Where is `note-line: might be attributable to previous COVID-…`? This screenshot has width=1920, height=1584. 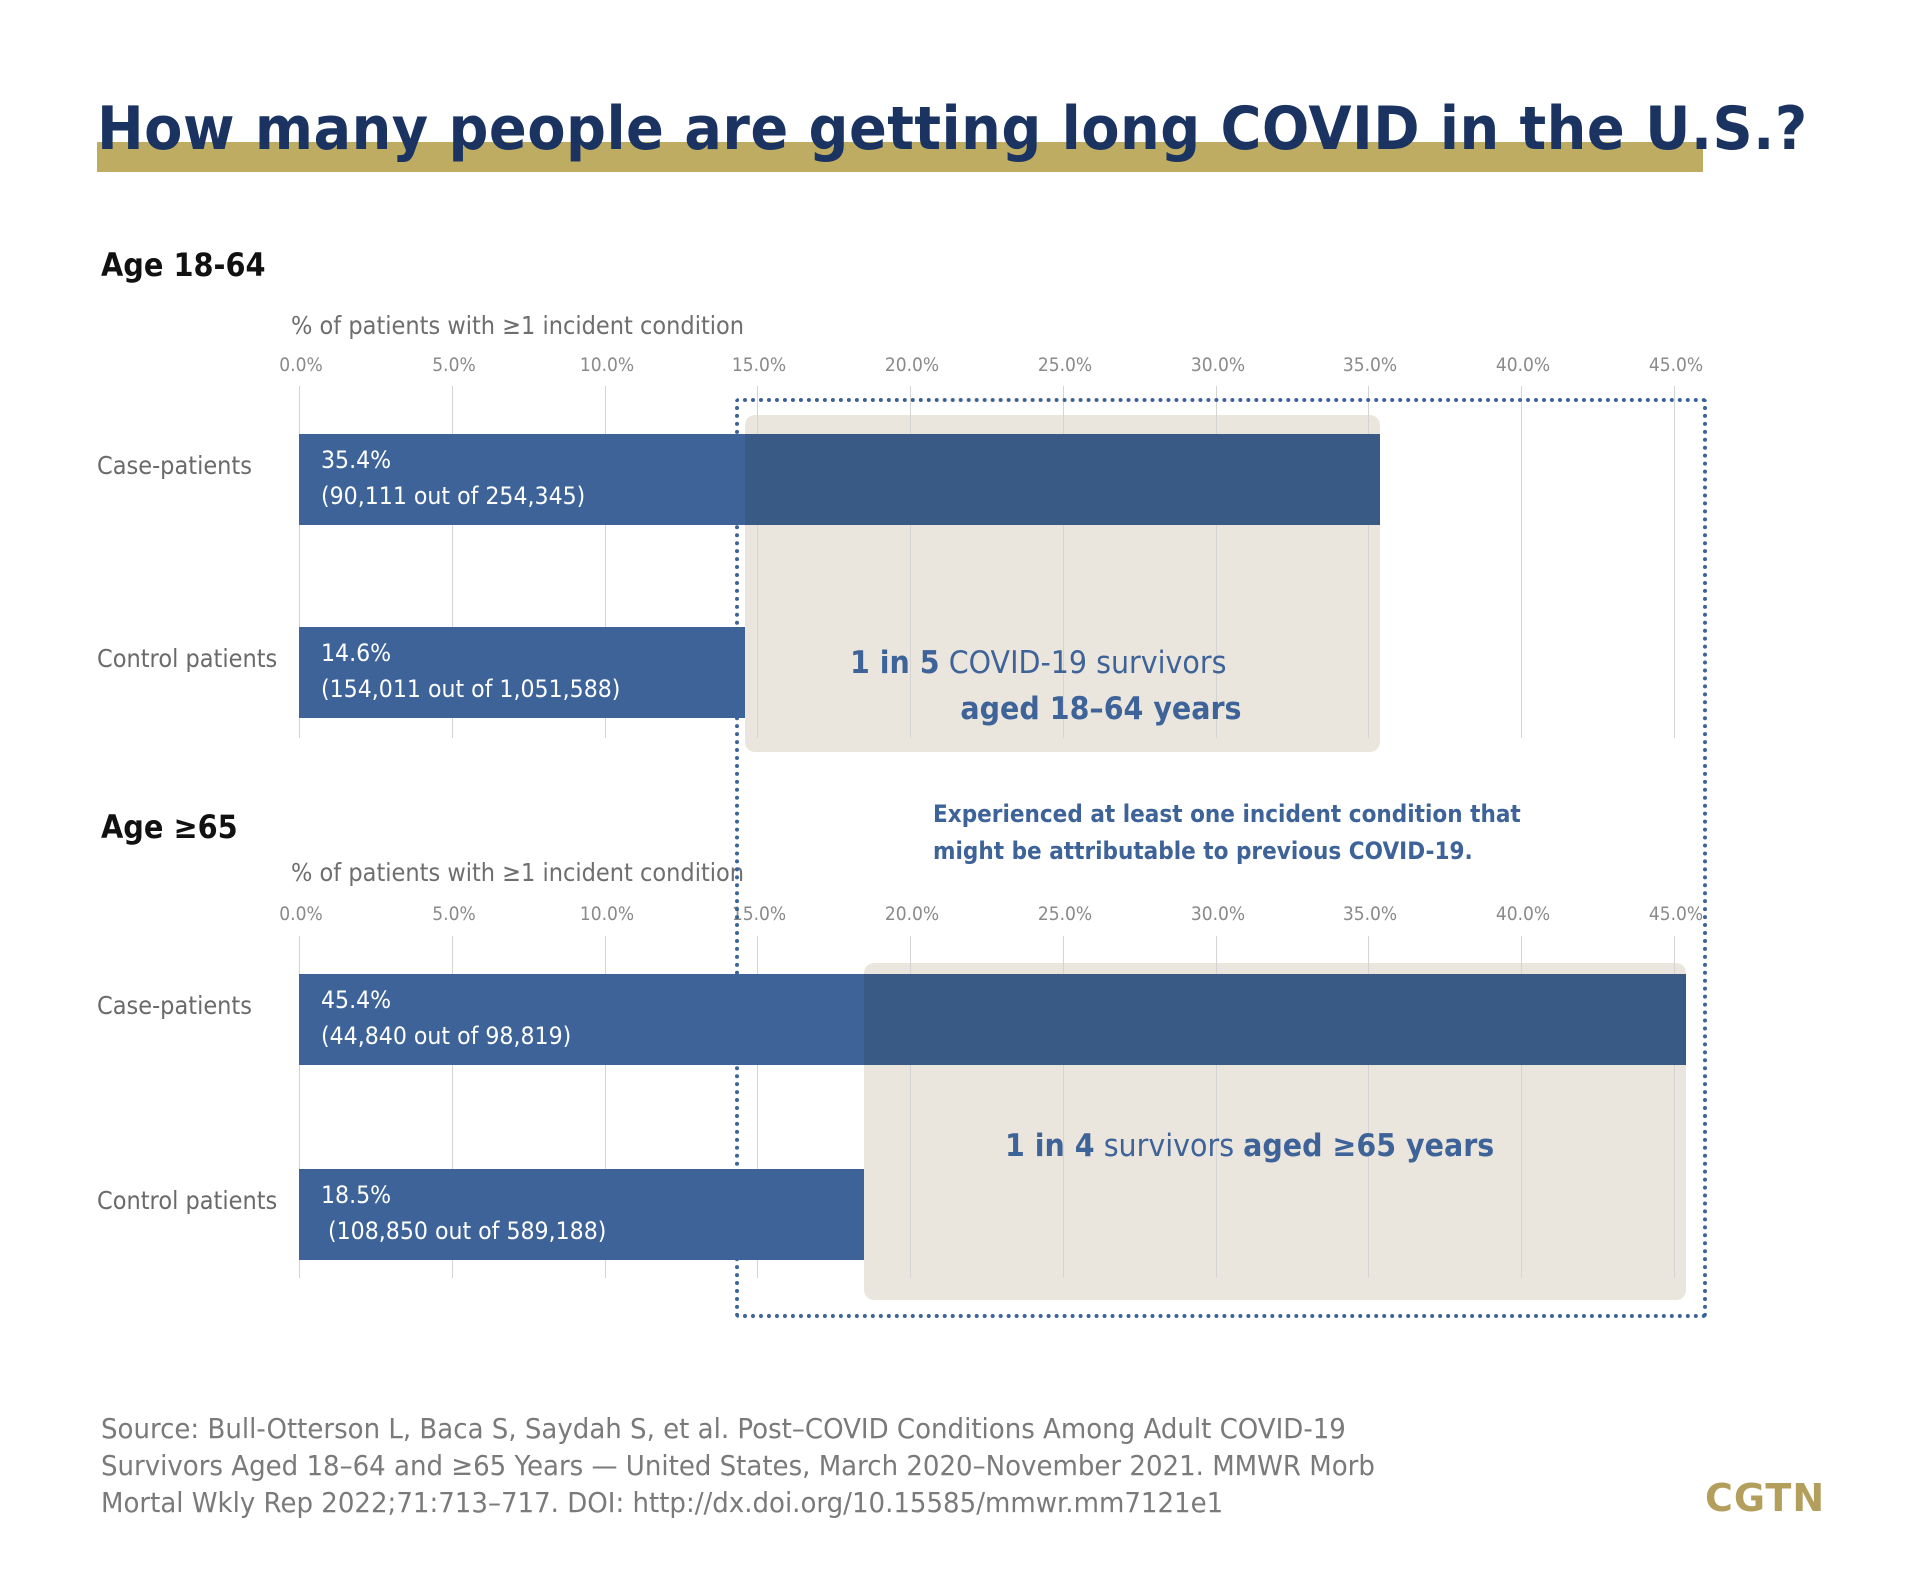
note-line: might be attributable to previous COVID-… is located at coordinates (1203, 851).